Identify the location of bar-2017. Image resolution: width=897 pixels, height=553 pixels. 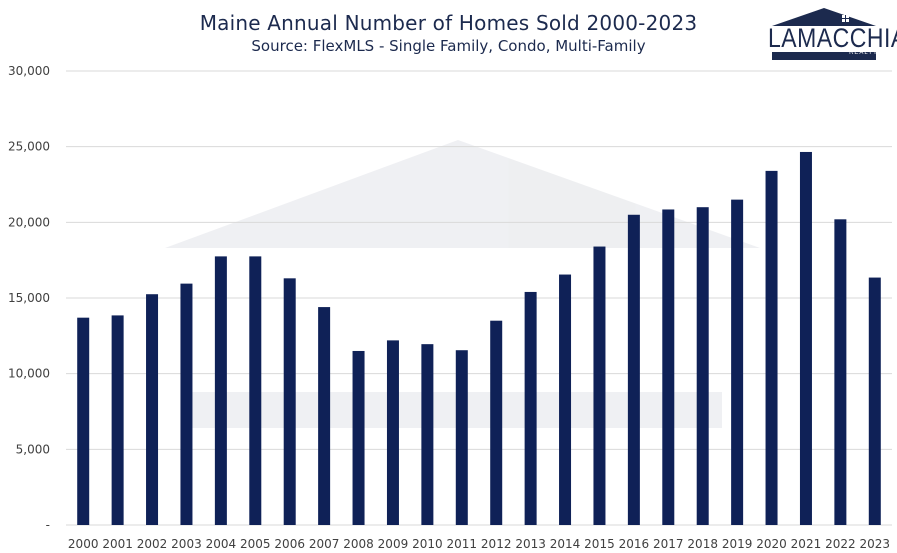
(668, 367).